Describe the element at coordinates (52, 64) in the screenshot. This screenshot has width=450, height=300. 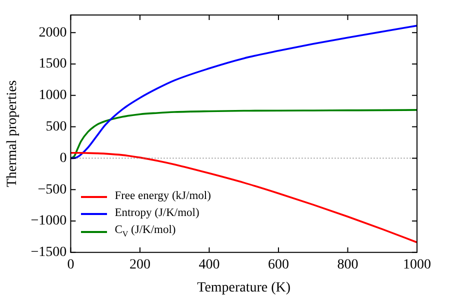
I see `y-tick-label: 1500` at that location.